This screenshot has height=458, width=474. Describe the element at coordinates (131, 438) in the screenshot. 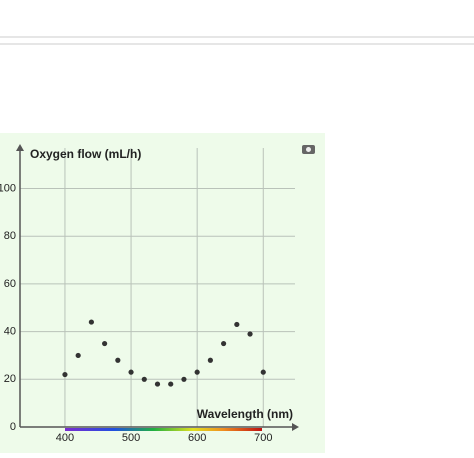

I see `x-tick-label: 500` at that location.